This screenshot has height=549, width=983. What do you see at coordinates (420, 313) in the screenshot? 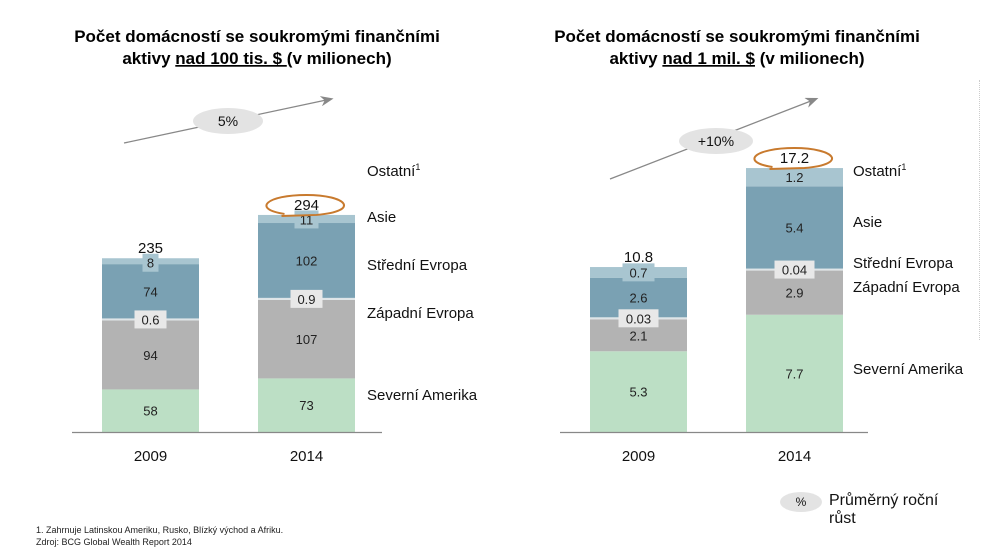
I see `chart1-legend-1: Západní Evropa` at bounding box center [420, 313].